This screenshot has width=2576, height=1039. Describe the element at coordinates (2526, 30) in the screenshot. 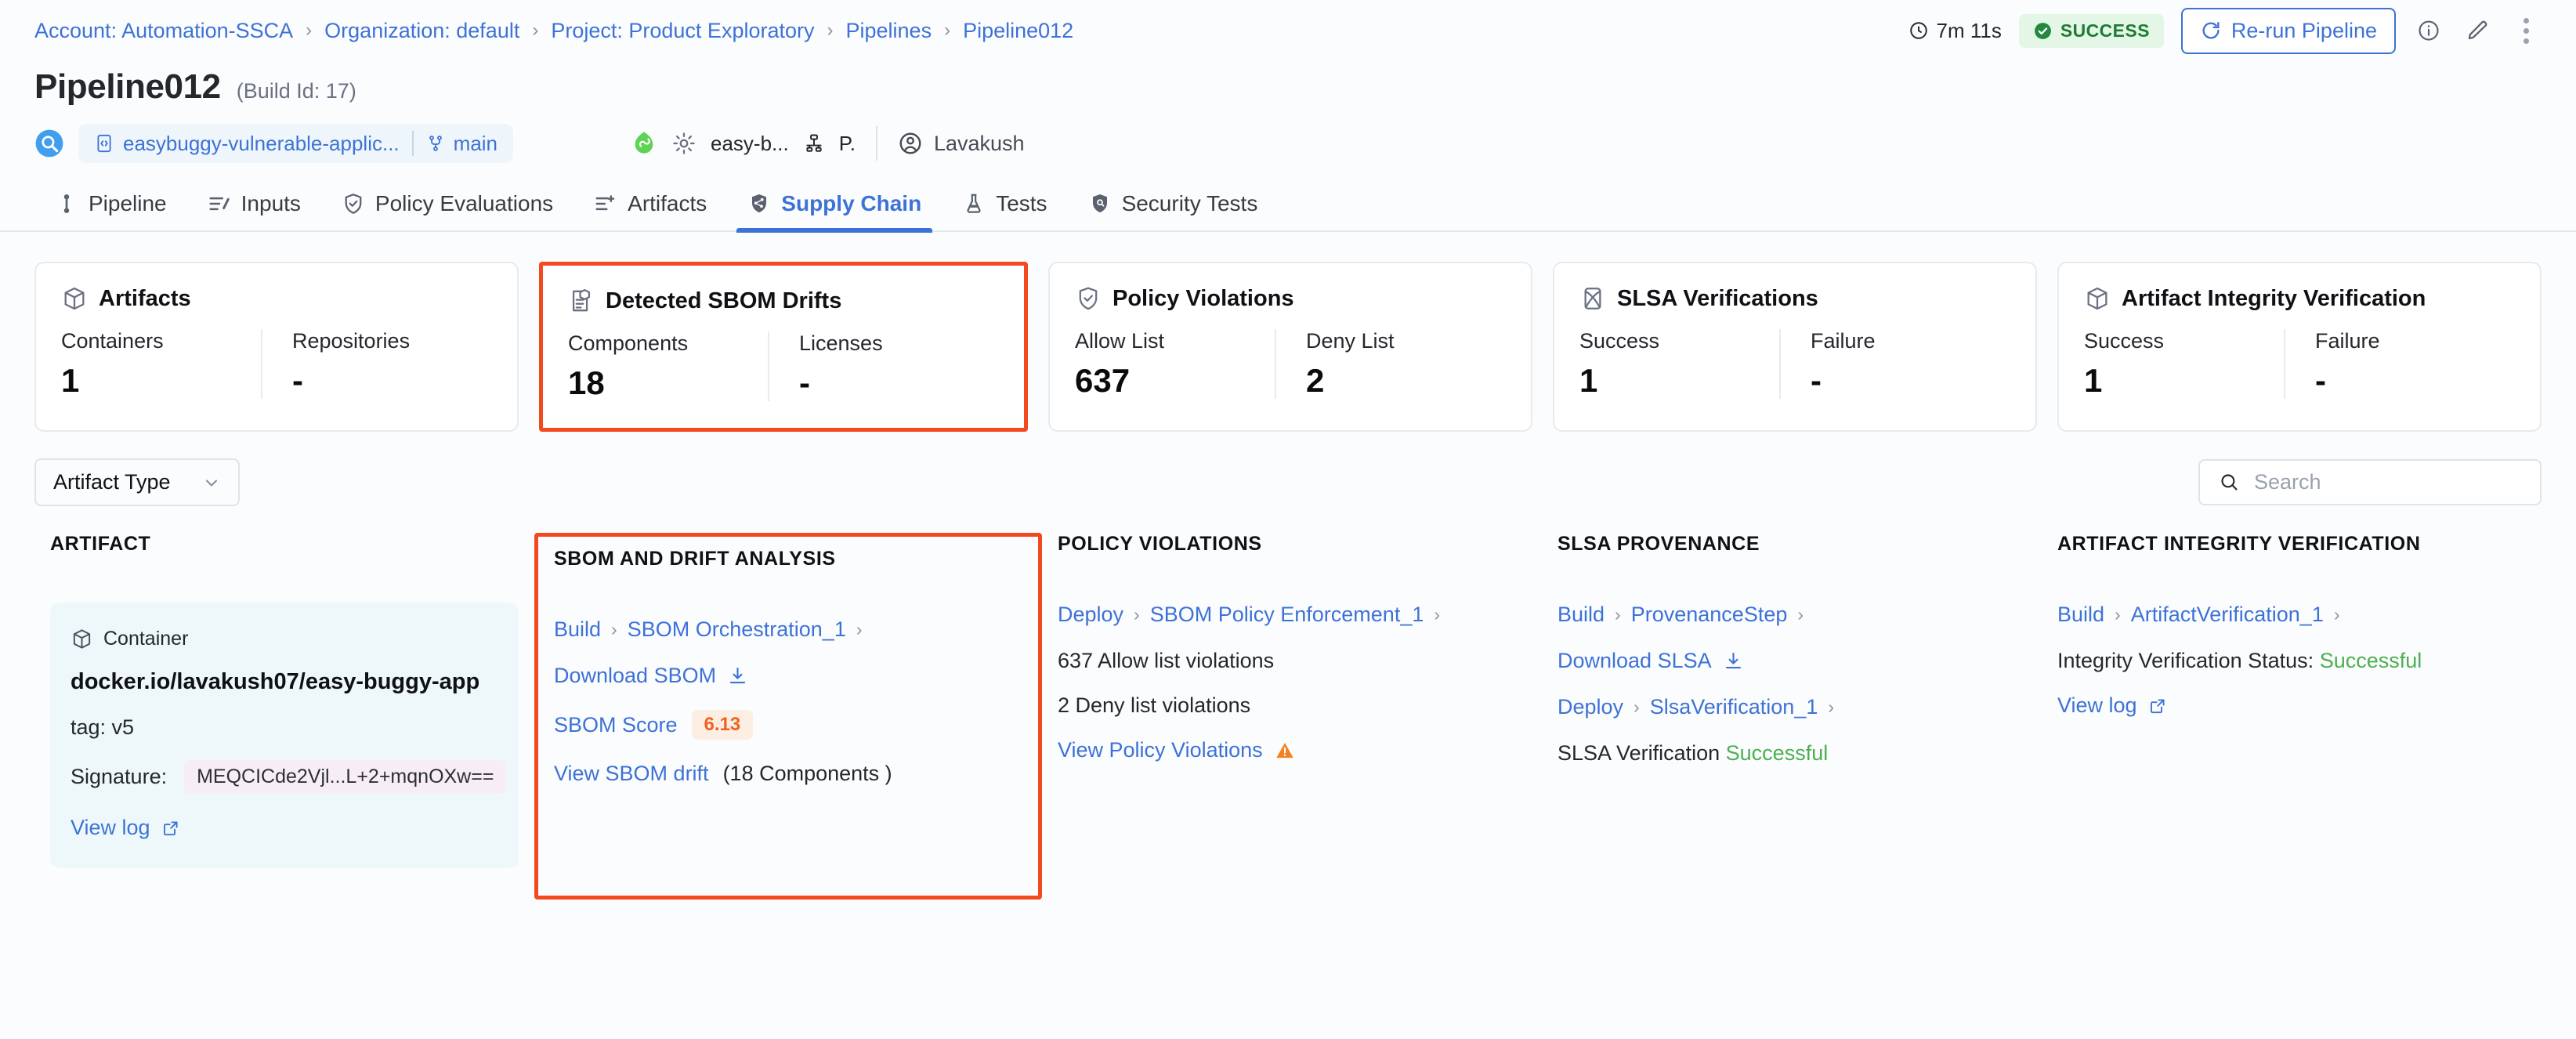

I see `kebab-menu-icon` at that location.